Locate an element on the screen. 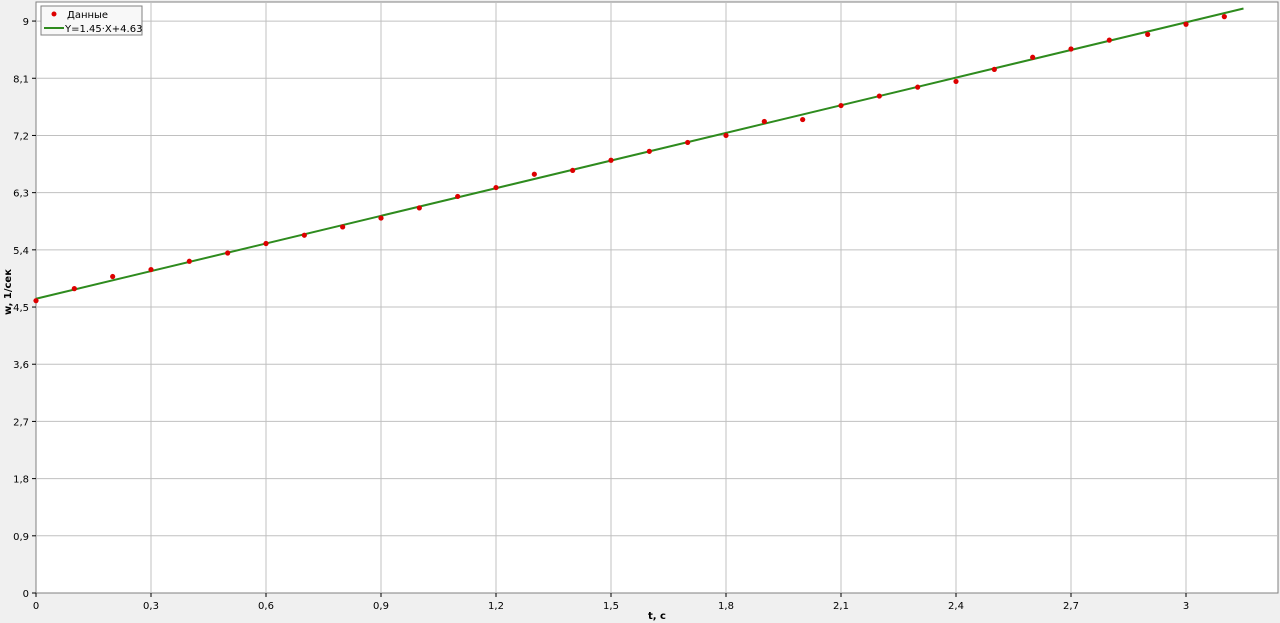 The width and height of the screenshot is (1280, 623). legend-fit-label: Y=1.45·X+4.63 is located at coordinates (103, 29).